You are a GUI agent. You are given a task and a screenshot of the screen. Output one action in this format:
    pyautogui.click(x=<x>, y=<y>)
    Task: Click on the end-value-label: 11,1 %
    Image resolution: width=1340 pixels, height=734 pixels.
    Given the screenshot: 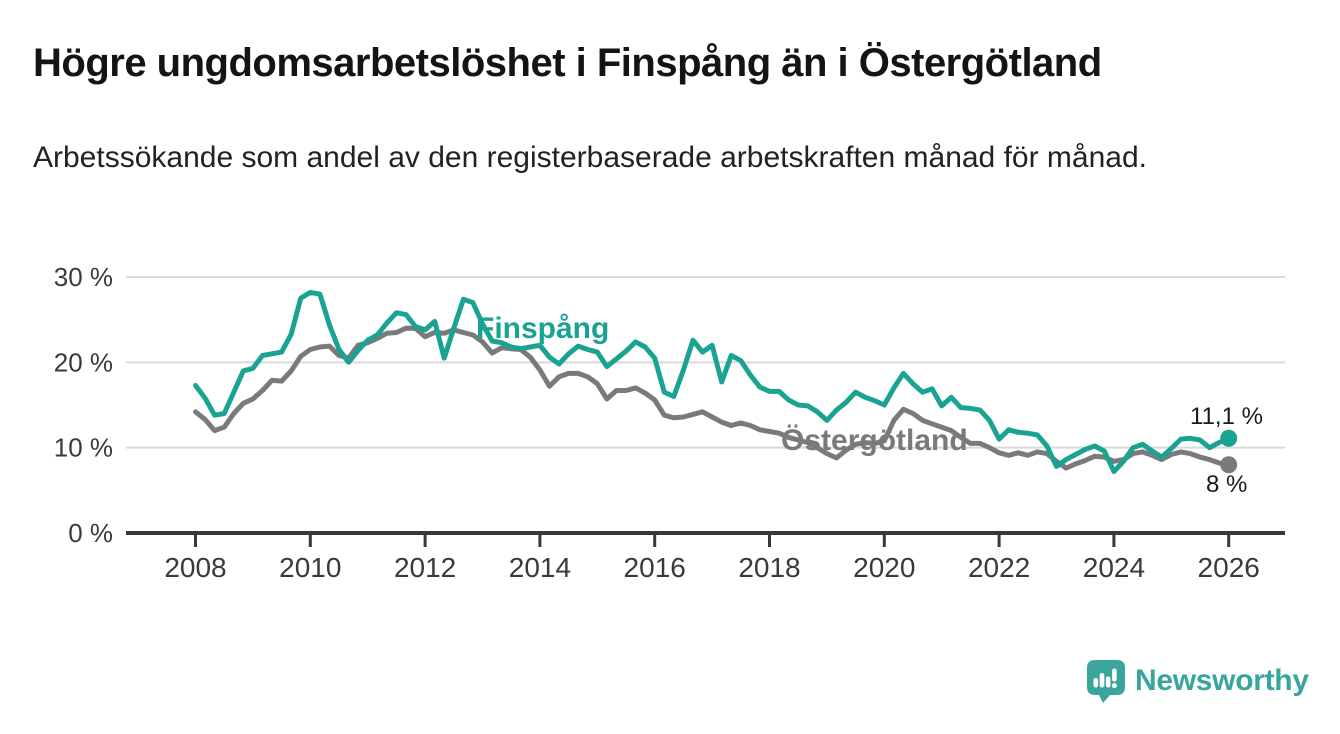 What is the action you would take?
    pyautogui.click(x=1226, y=416)
    